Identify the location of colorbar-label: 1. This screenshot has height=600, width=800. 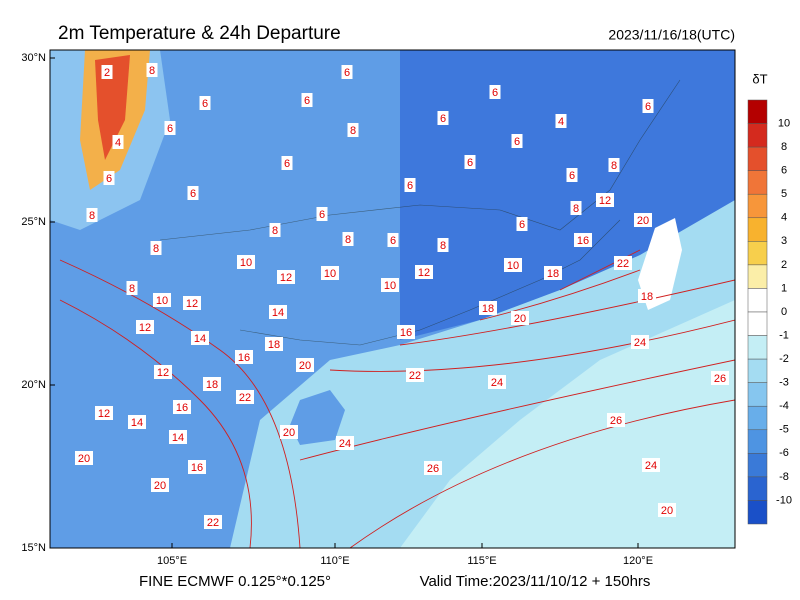
(784, 288).